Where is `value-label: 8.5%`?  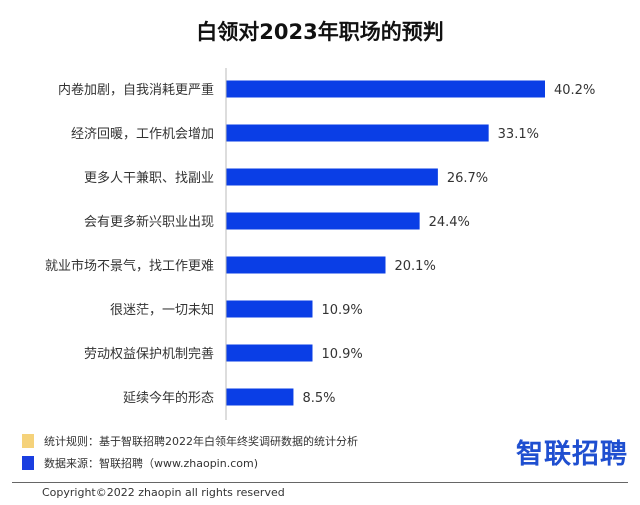
value-label: 8.5% is located at coordinates (318, 398).